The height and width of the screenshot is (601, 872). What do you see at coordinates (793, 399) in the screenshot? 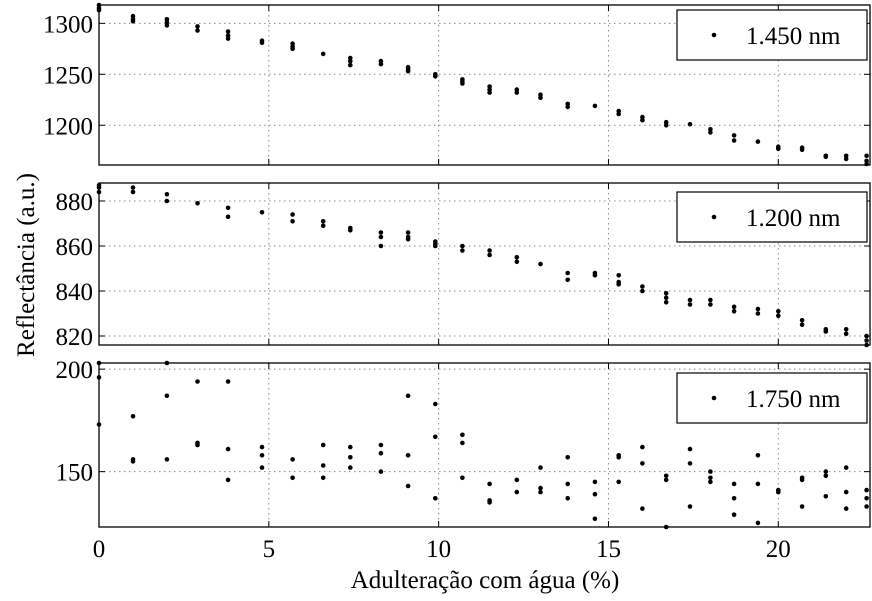
I see `legend-label: 1.750 nm` at bounding box center [793, 399].